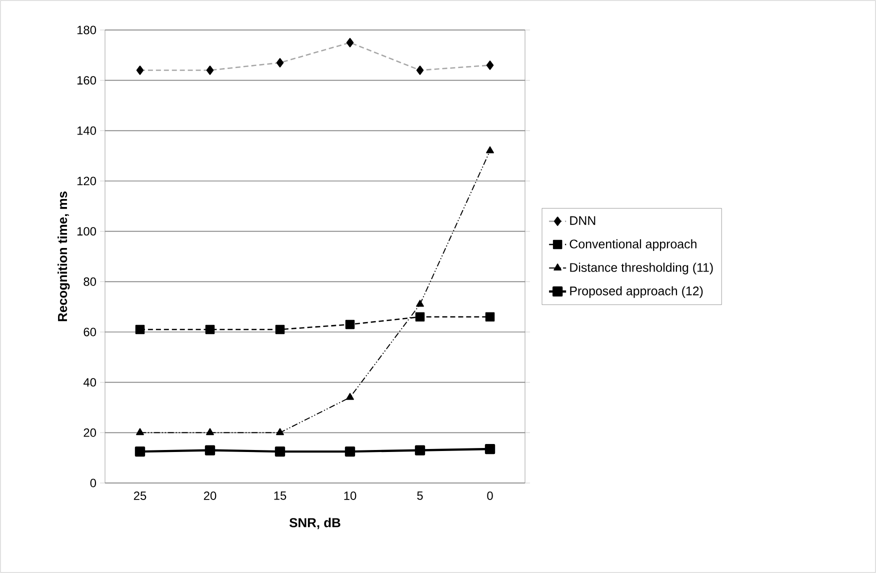 This screenshot has height=573, width=876. What do you see at coordinates (86, 130) in the screenshot?
I see `y-tick-label: 140` at bounding box center [86, 130].